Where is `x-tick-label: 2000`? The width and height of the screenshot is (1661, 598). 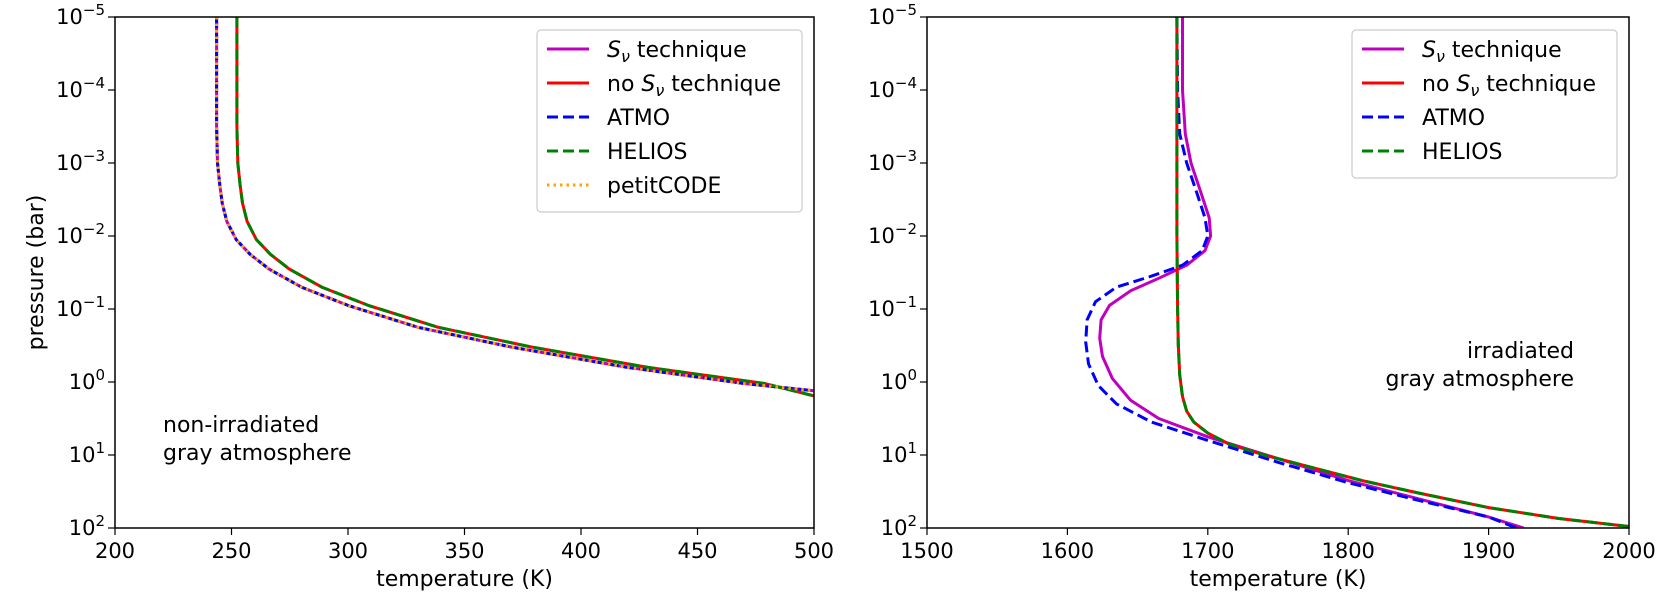
x-tick-label: 2000 is located at coordinates (1628, 551).